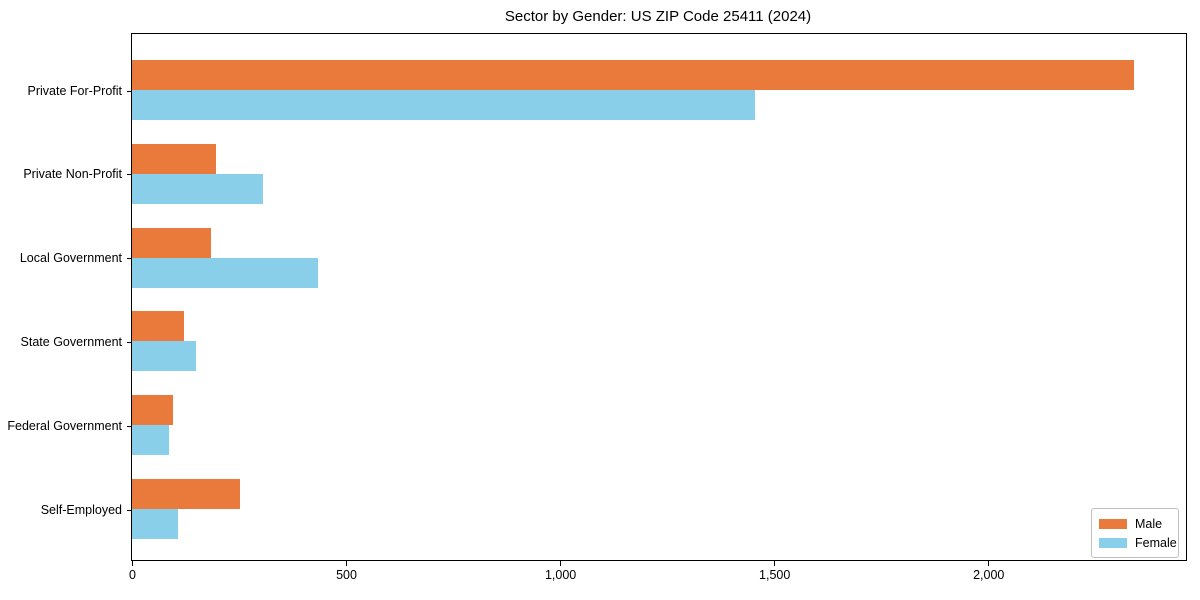  Describe the element at coordinates (346, 575) in the screenshot. I see `x-axis-tick-label: 500` at that location.